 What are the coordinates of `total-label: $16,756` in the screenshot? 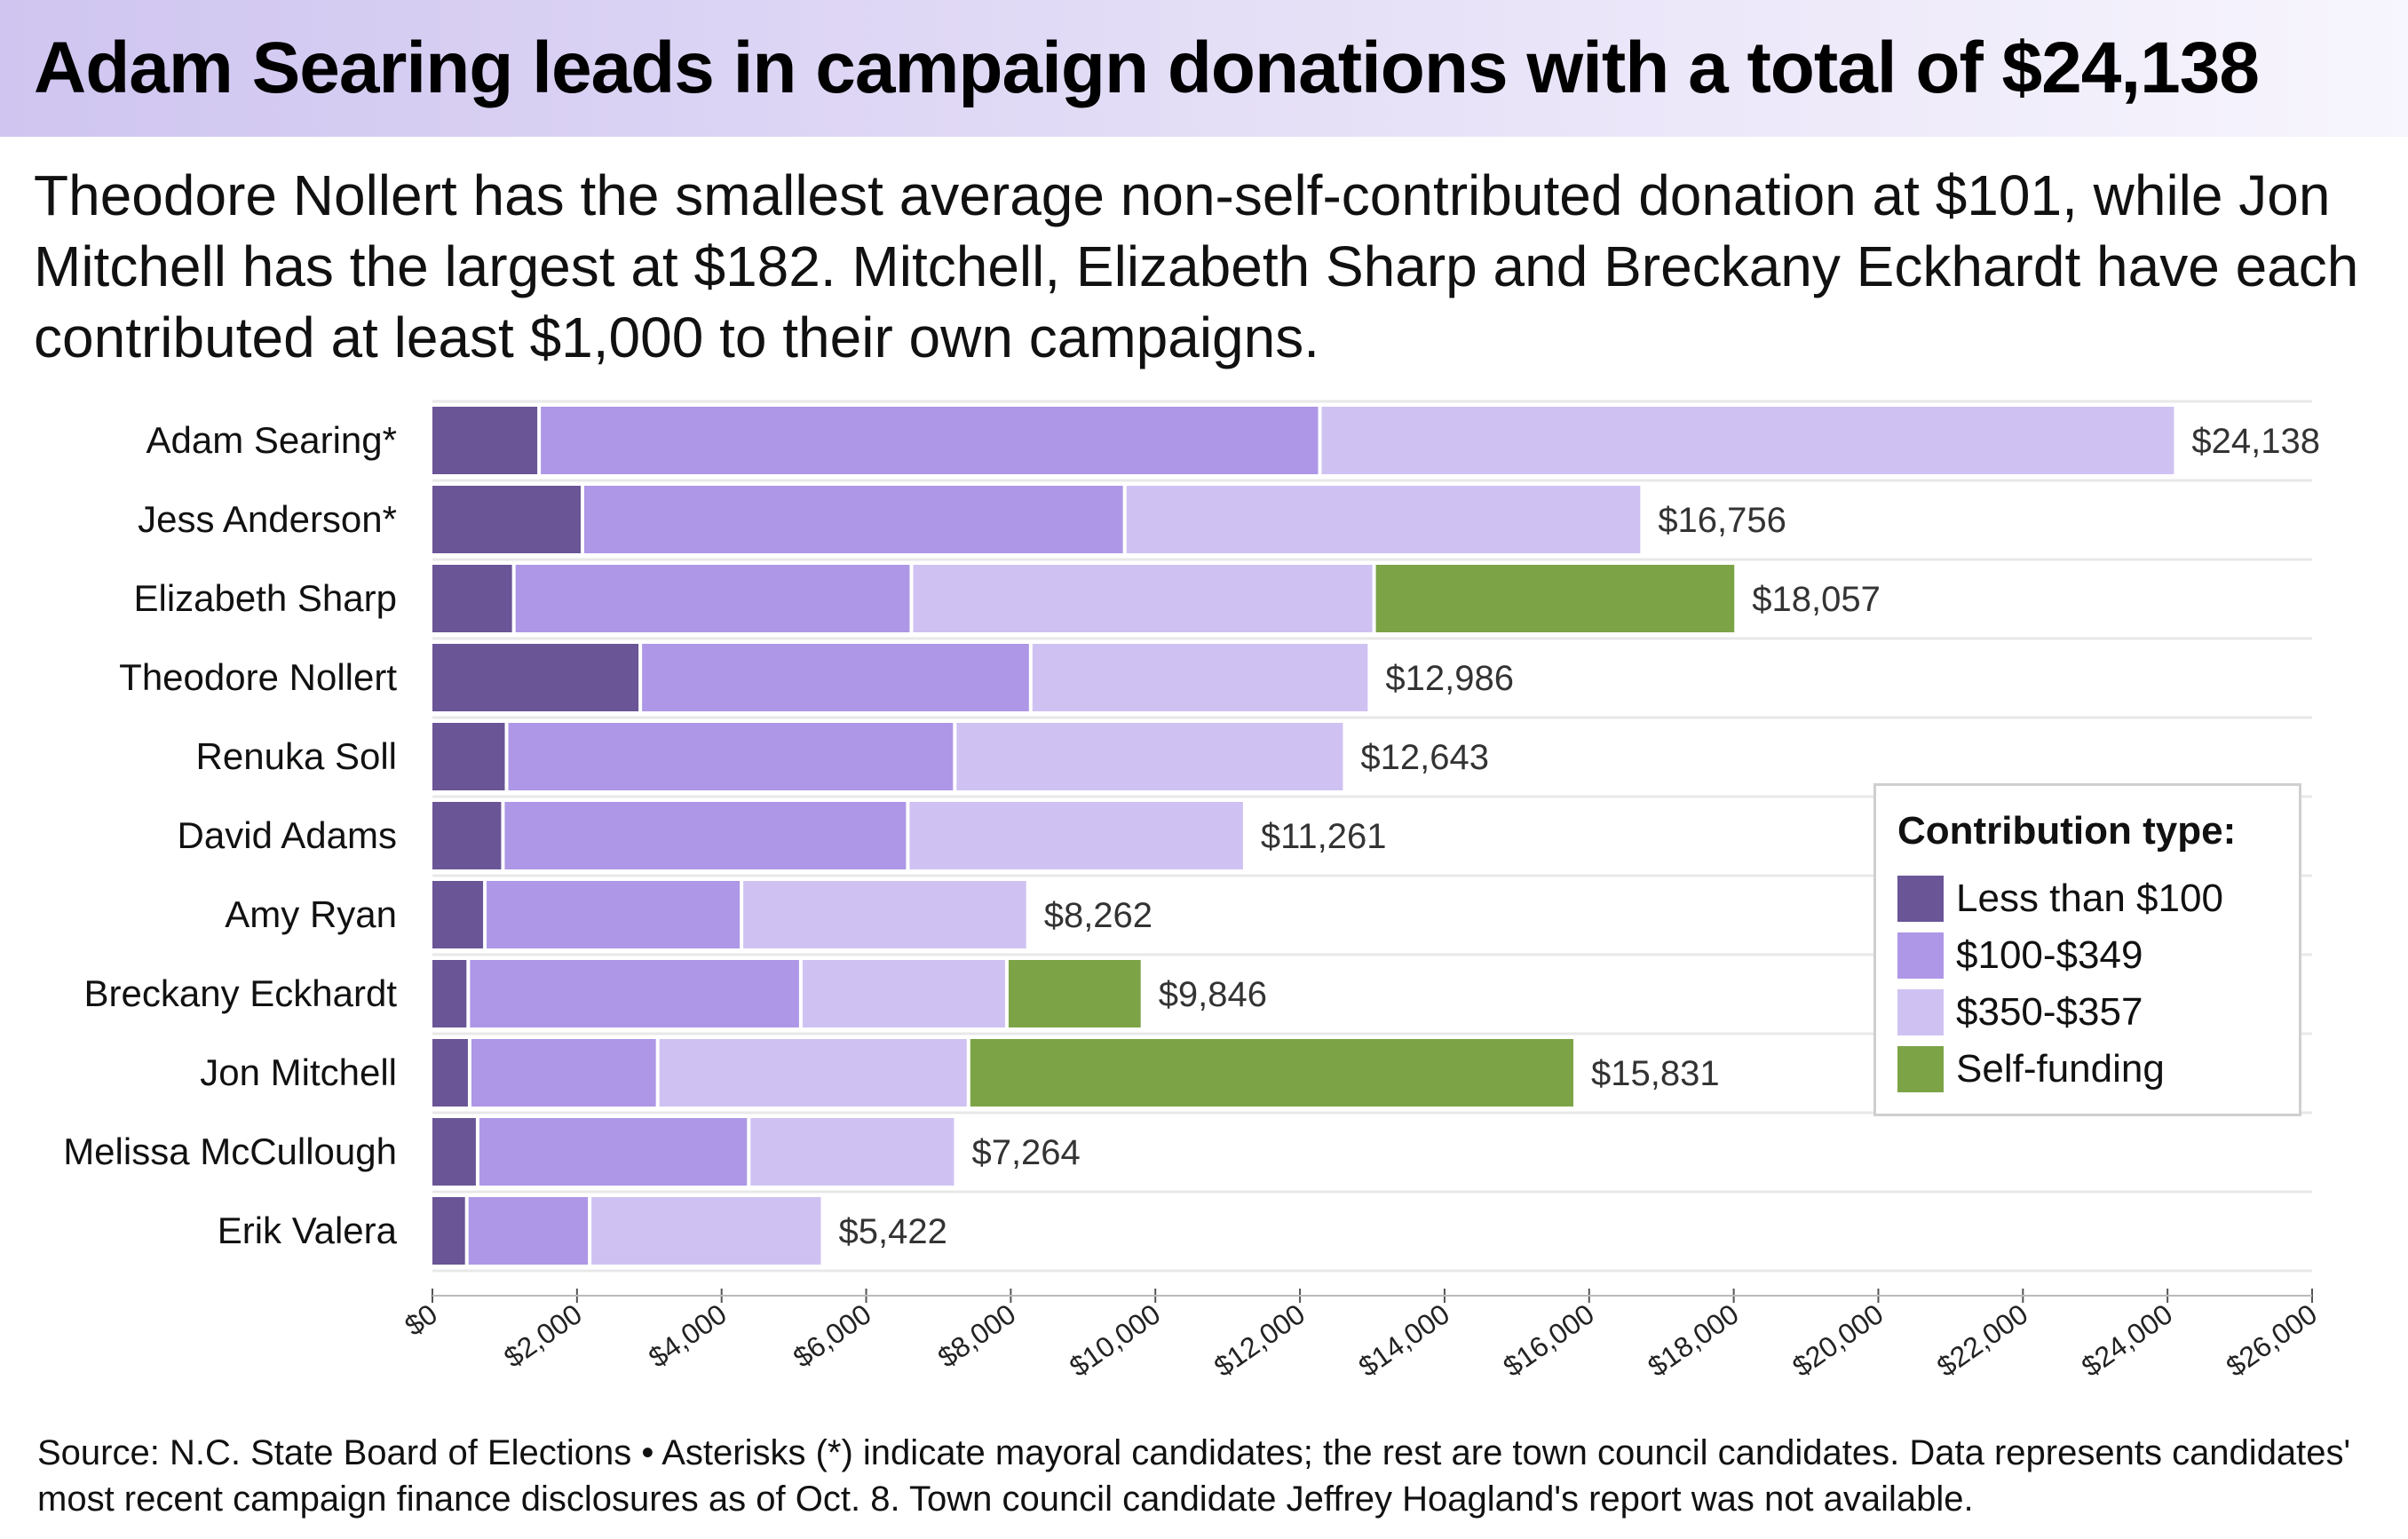 It's located at (1722, 520).